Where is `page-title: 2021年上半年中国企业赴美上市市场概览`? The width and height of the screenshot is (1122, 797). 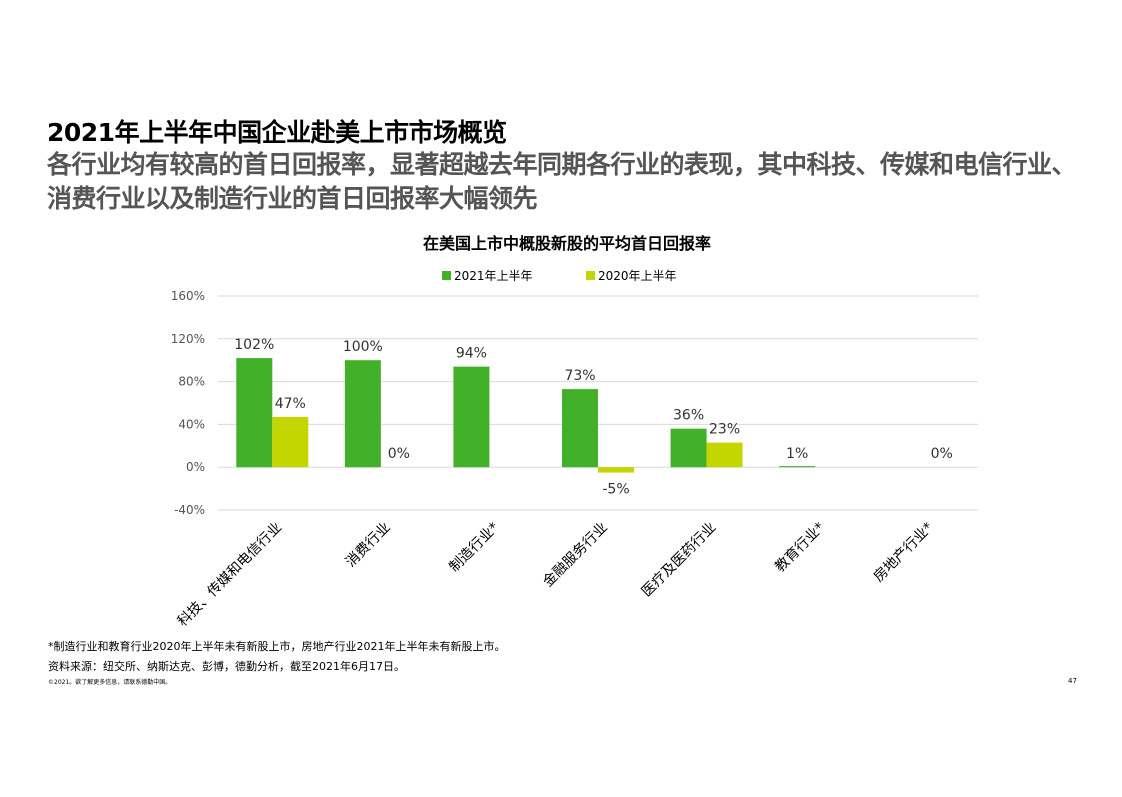
page-title: 2021年上半年中国企业赴美上市市场概览 is located at coordinates (277, 132).